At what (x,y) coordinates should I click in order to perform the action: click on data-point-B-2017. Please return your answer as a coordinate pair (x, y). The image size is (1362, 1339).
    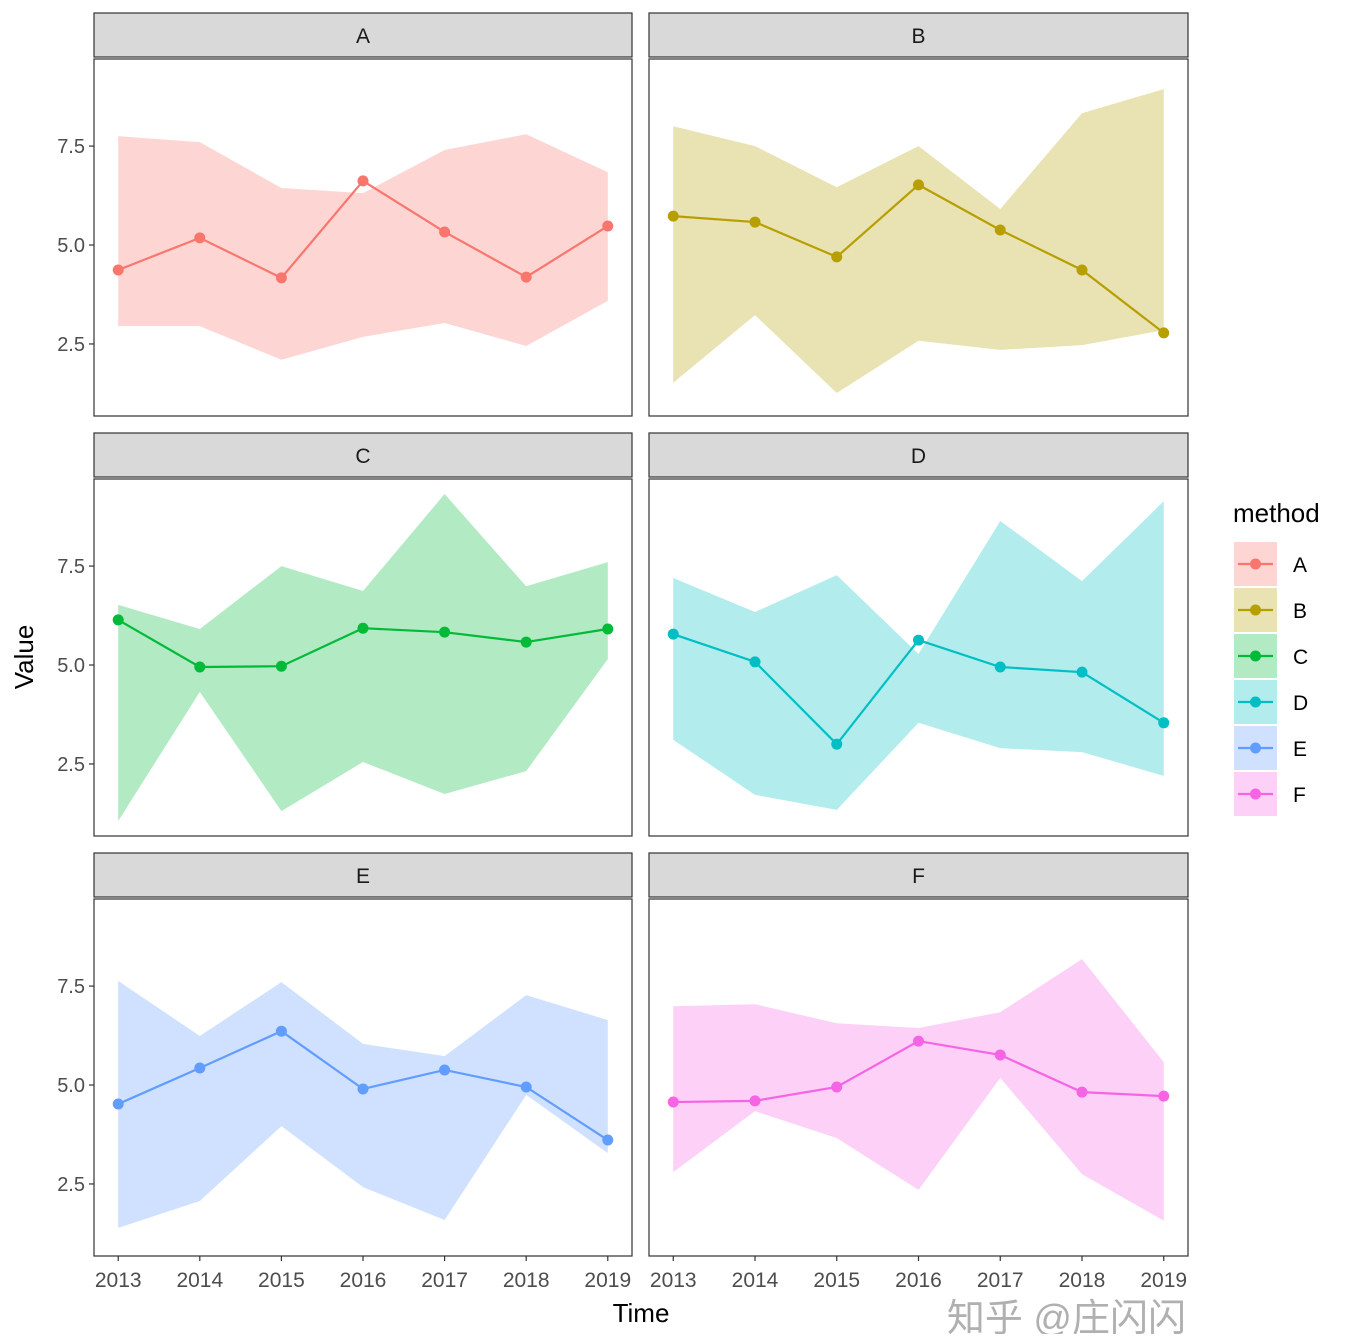
    Looking at the image, I should click on (1000, 230).